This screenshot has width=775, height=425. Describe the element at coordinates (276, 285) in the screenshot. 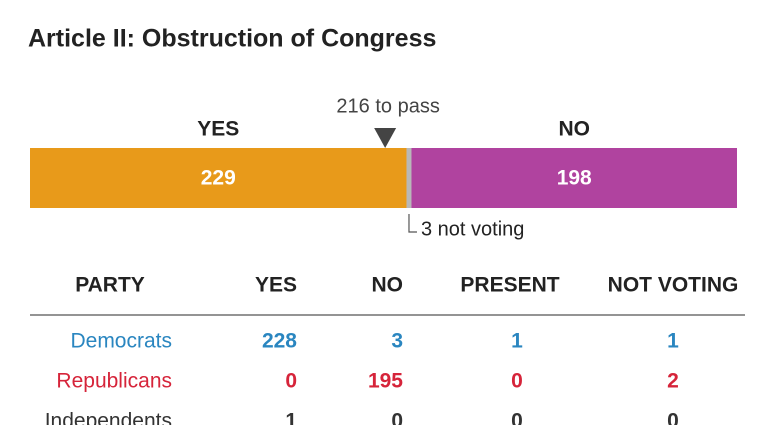

I see `column-header: YES` at that location.